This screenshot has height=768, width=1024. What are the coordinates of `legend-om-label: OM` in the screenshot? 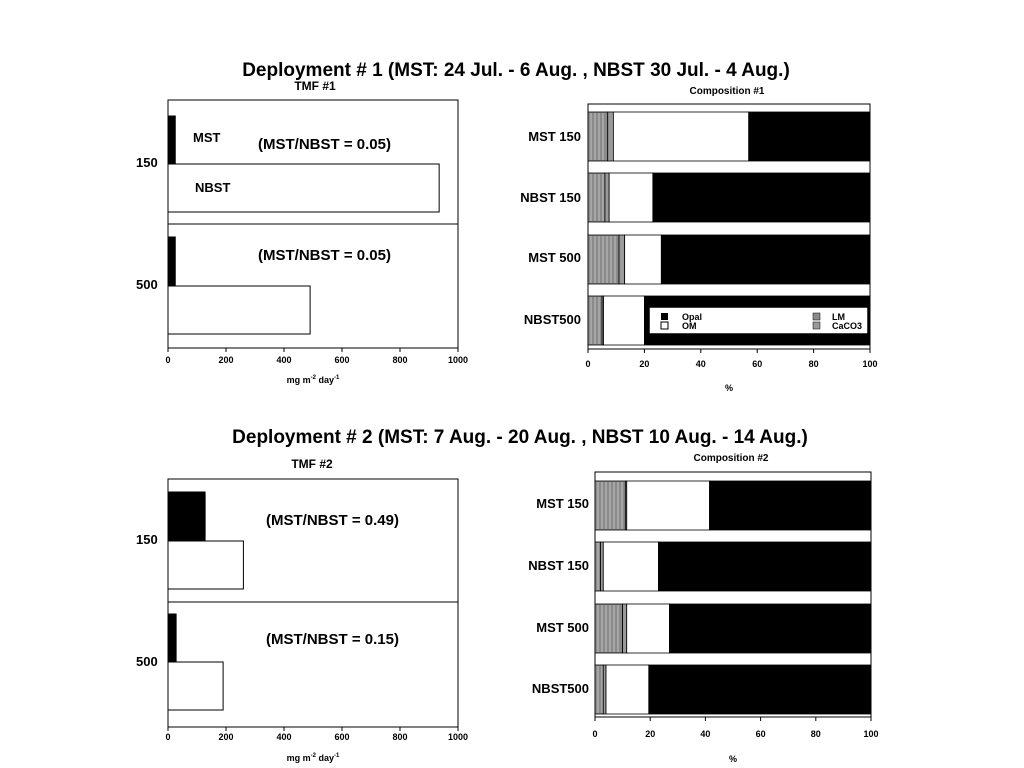 It's located at (689, 326).